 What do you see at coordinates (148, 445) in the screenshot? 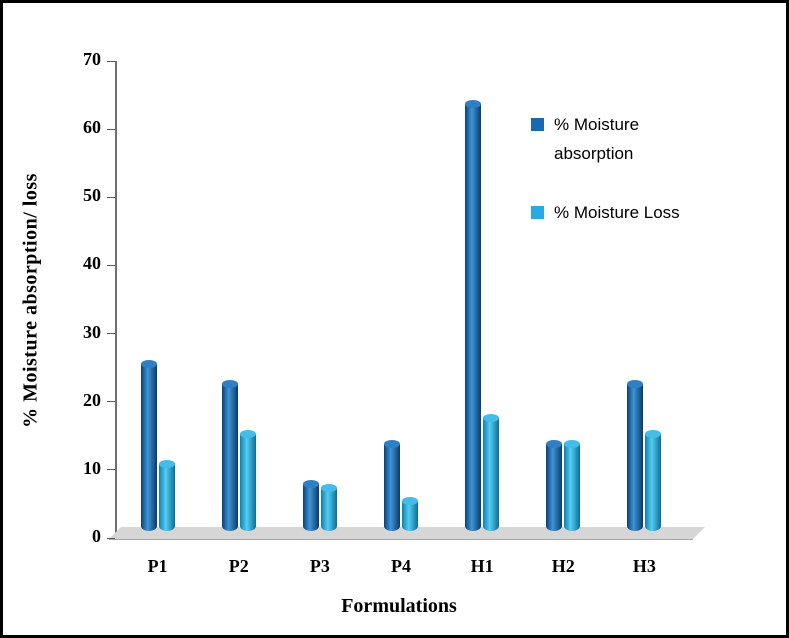
I see `bar-P1-series0` at bounding box center [148, 445].